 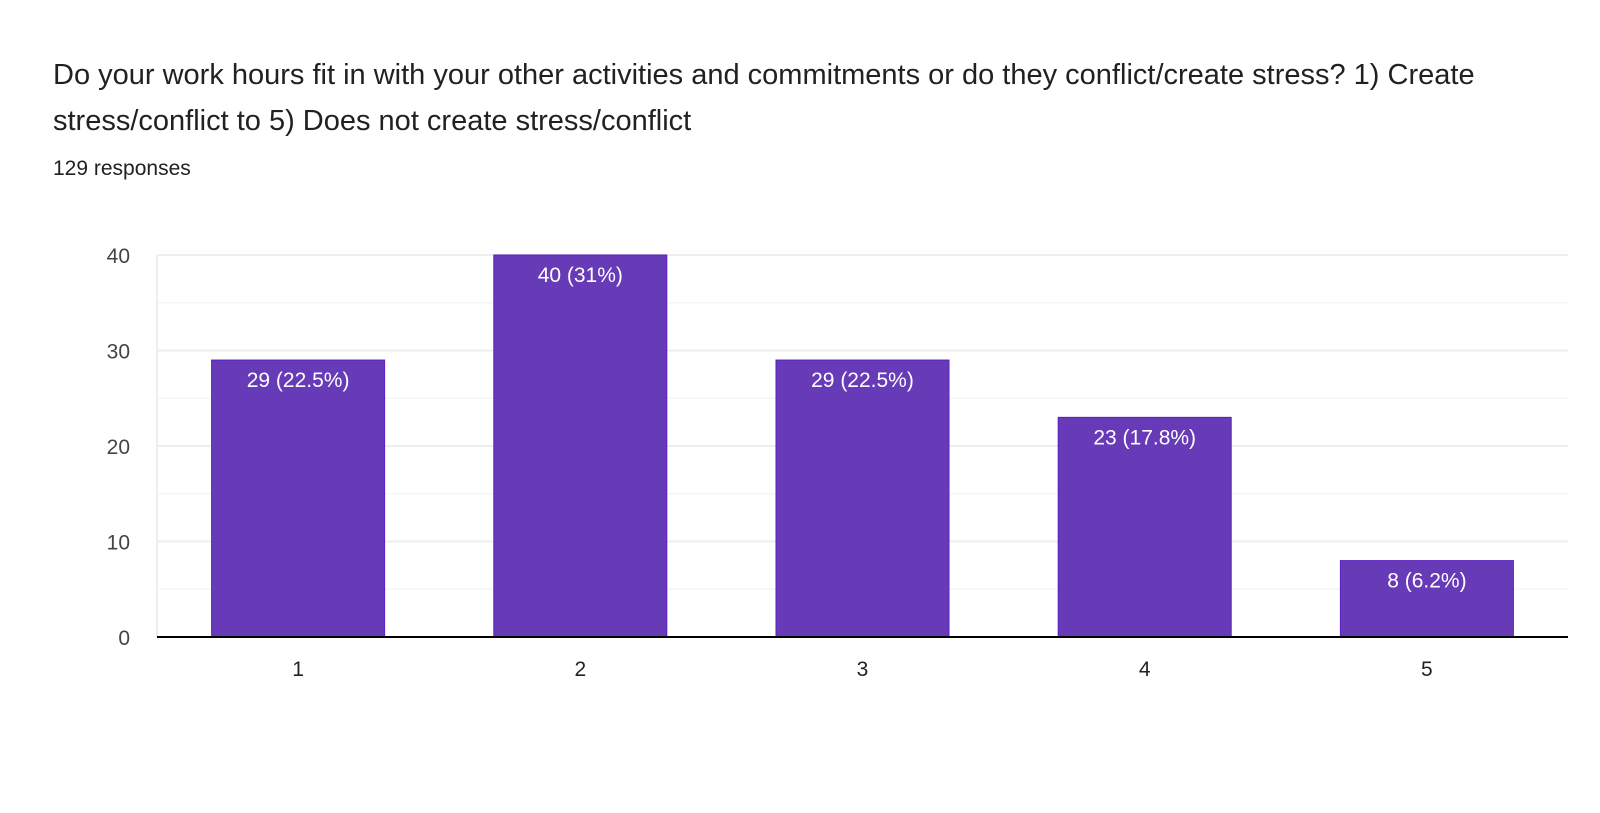 What do you see at coordinates (580, 669) in the screenshot?
I see `x-tick-label: 2` at bounding box center [580, 669].